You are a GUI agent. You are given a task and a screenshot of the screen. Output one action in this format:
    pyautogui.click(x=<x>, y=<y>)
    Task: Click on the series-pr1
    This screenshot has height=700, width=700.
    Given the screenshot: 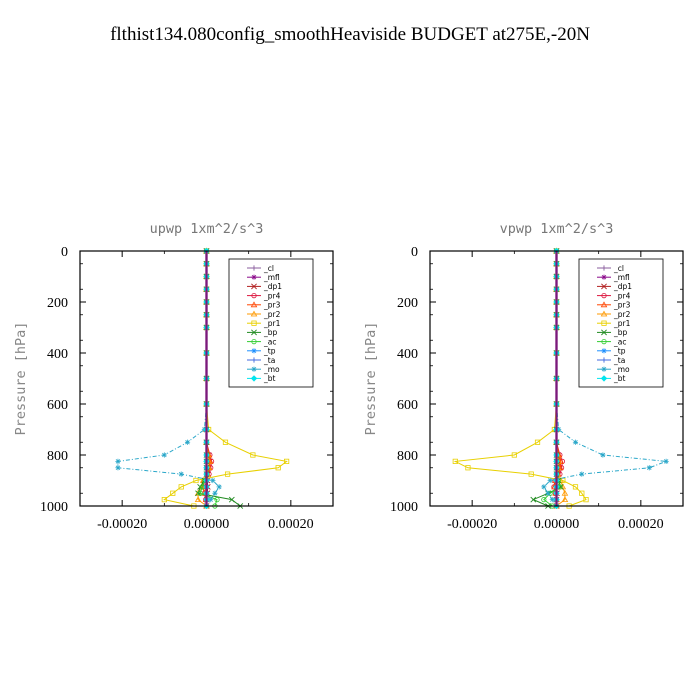 What is the action you would take?
    pyautogui.click(x=520, y=378)
    